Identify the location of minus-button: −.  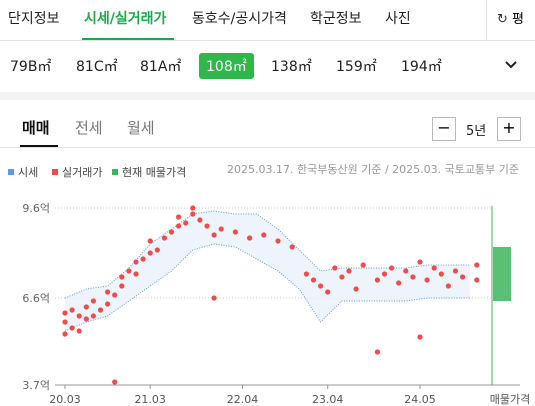
(444, 129).